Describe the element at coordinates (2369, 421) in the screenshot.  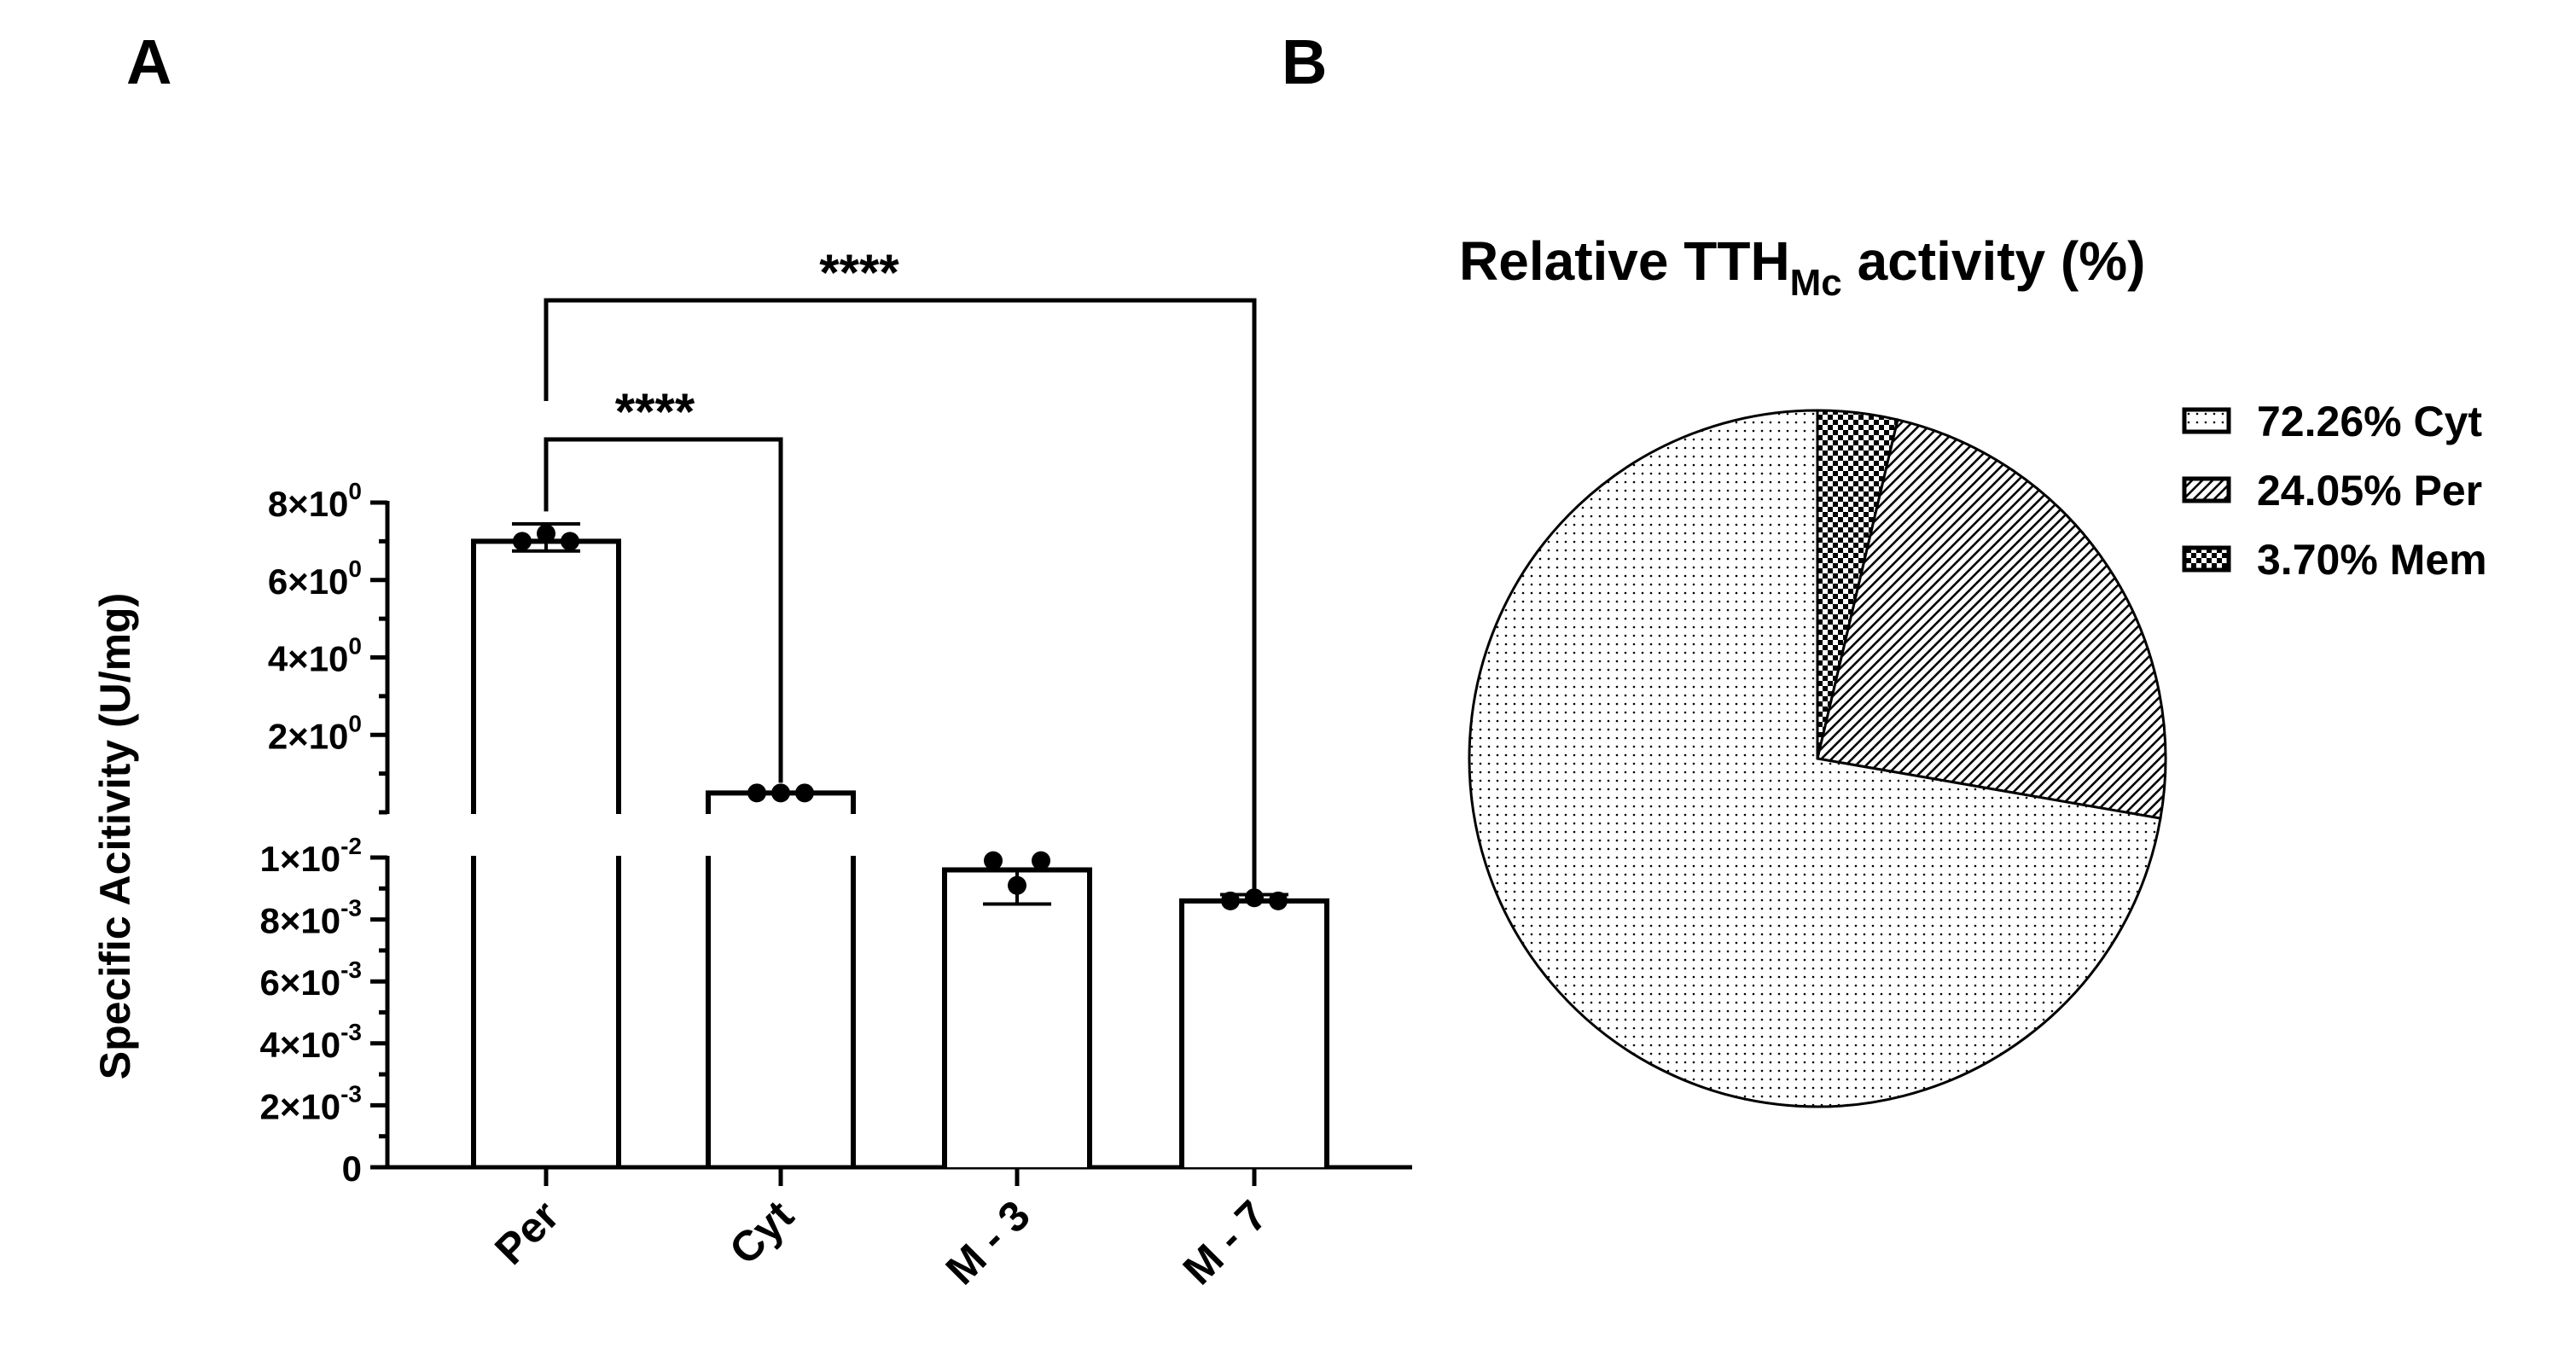
I see `legend-label: 72.26% Cyt` at that location.